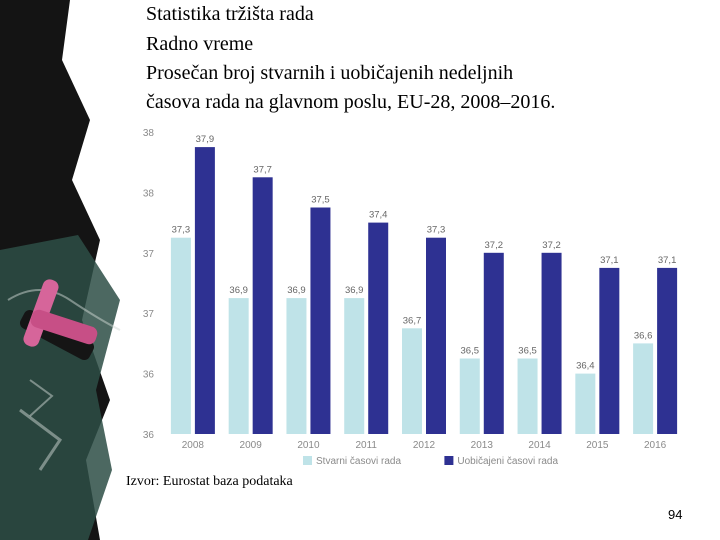 The height and width of the screenshot is (540, 720). Describe the element at coordinates (655, 445) in the screenshot. I see `x-tick-label: 2016` at that location.